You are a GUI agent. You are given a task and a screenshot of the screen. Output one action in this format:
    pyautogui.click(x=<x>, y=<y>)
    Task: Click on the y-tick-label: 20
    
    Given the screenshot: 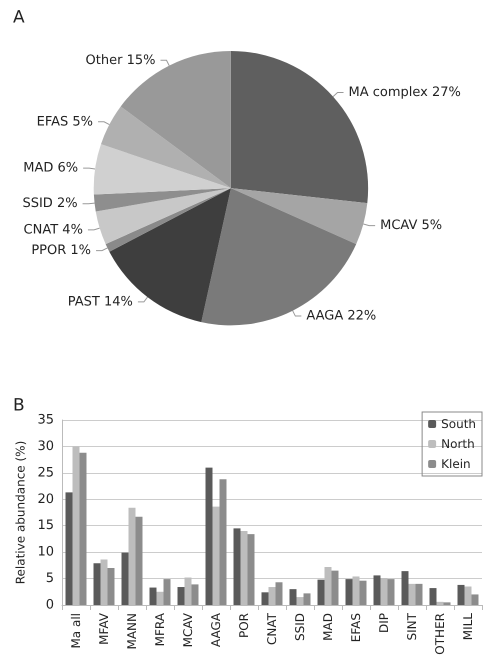 What is the action you would take?
    pyautogui.click(x=45, y=499)
    